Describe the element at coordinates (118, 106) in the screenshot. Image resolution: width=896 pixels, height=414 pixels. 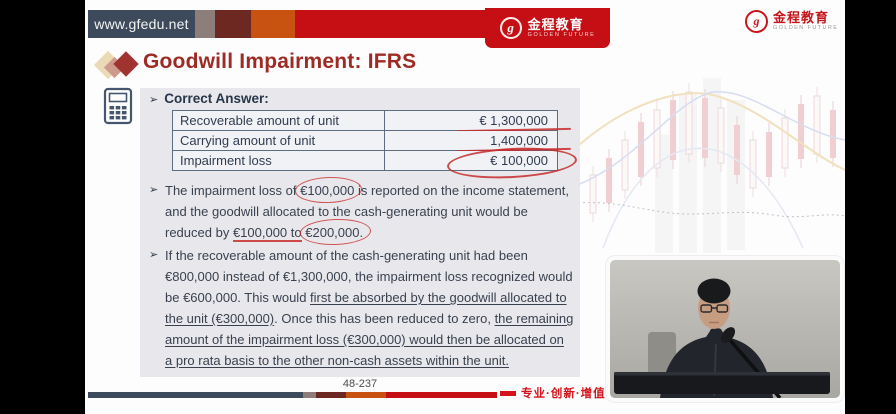
I see `calculator-icon` at that location.